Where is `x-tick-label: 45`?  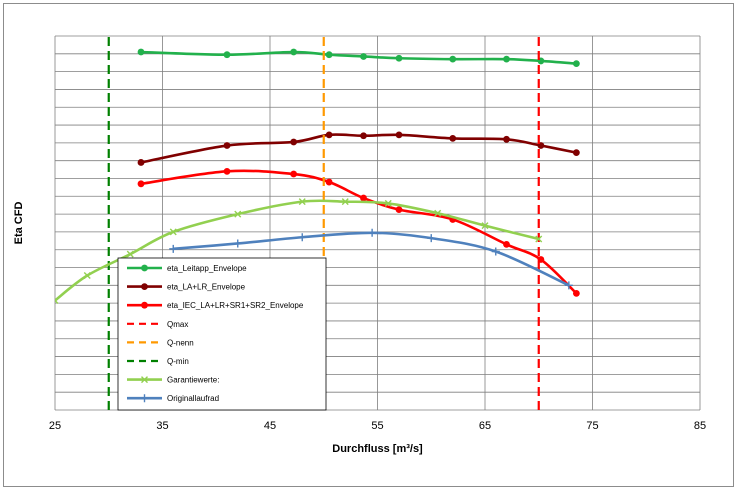
x-tick-label: 45 is located at coordinates (270, 426).